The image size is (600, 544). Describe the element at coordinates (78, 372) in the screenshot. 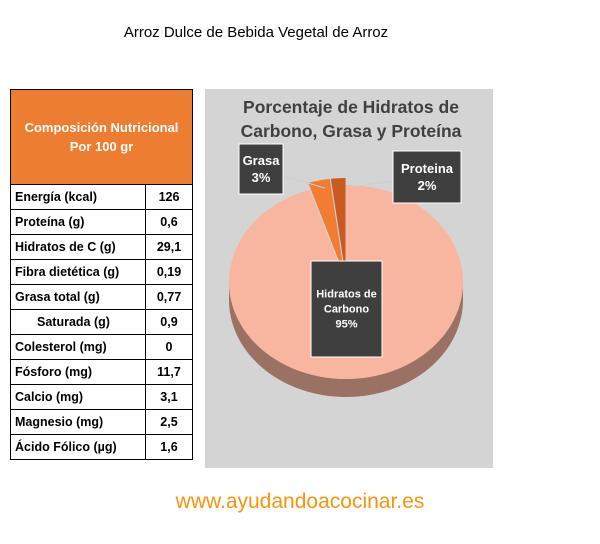

I see `nutrient-label: Fósforo (mg)` at that location.